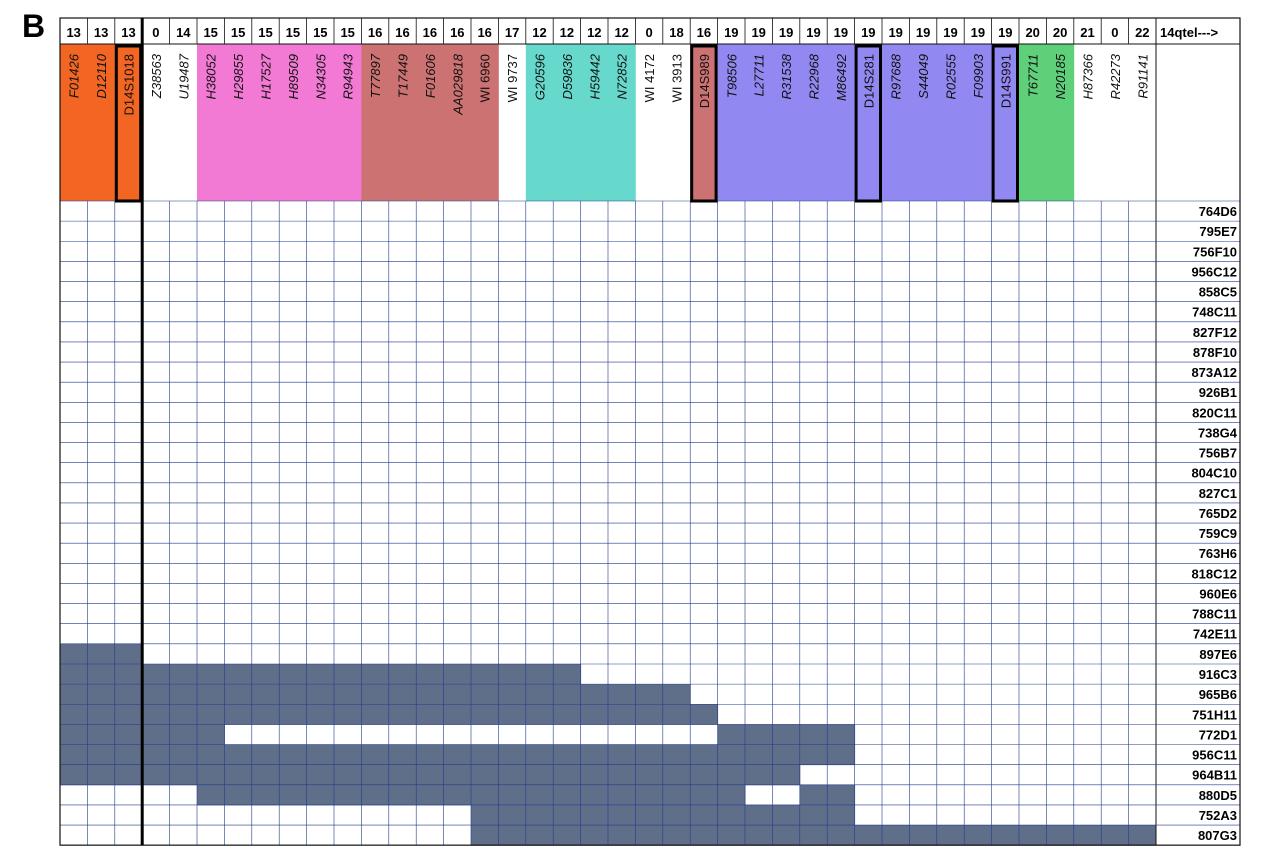 The width and height of the screenshot is (1280, 853). Describe the element at coordinates (1218, 654) in the screenshot. I see `clone-label: 897E6` at that location.